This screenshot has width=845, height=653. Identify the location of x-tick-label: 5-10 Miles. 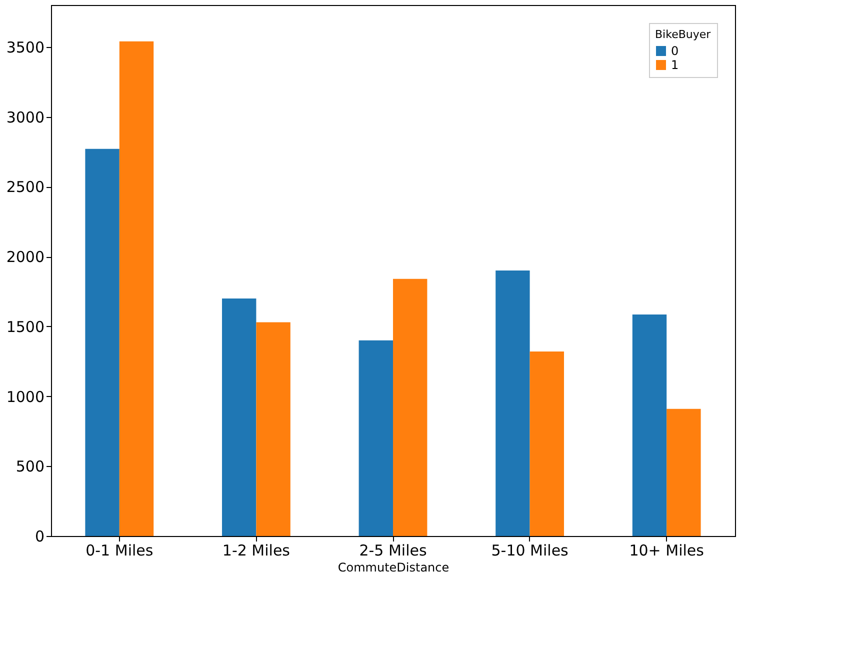
(530, 551).